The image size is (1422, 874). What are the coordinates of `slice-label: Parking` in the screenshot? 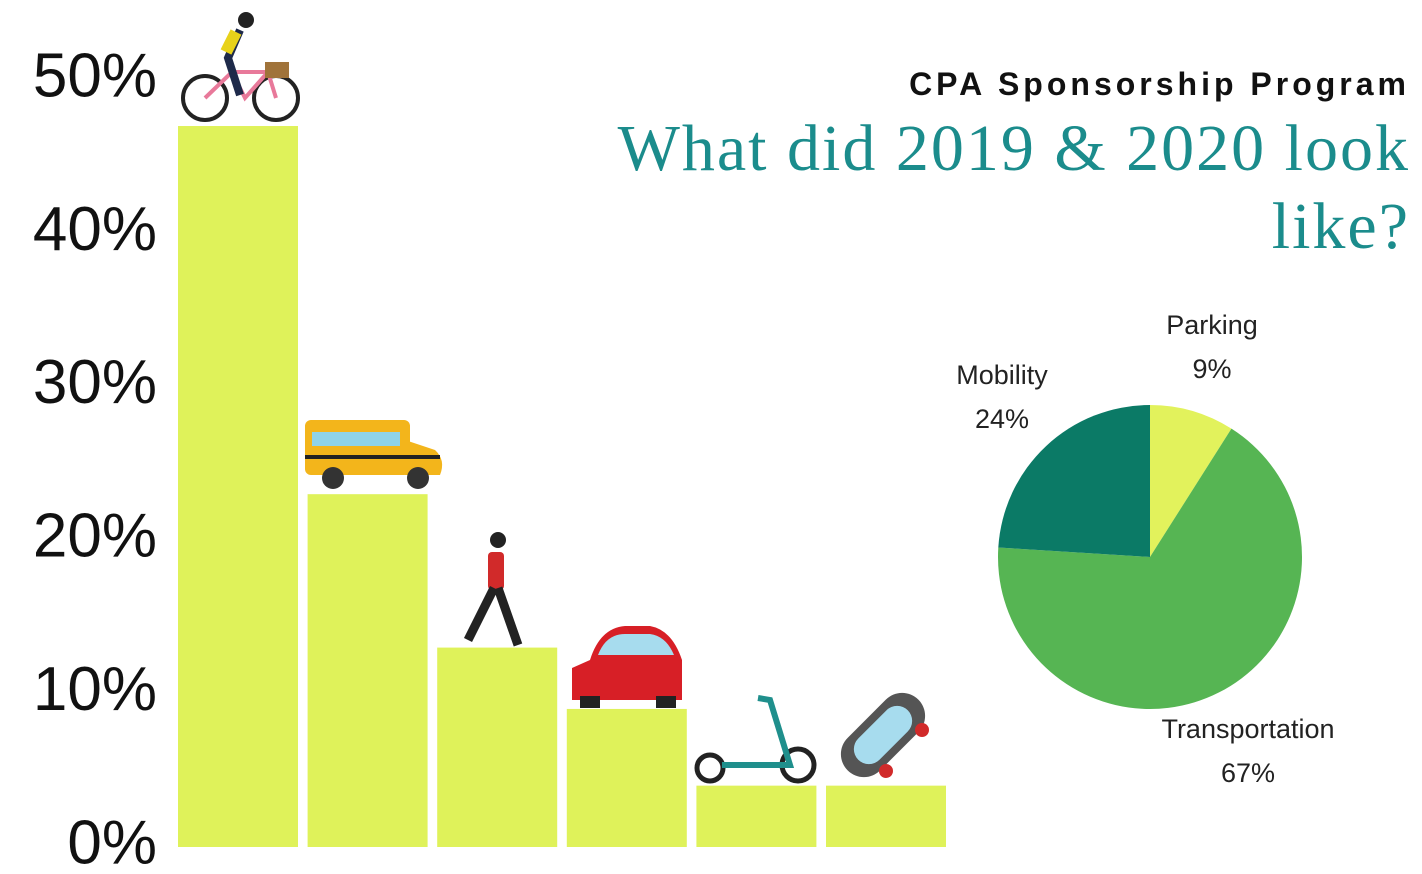 It's located at (1212, 325).